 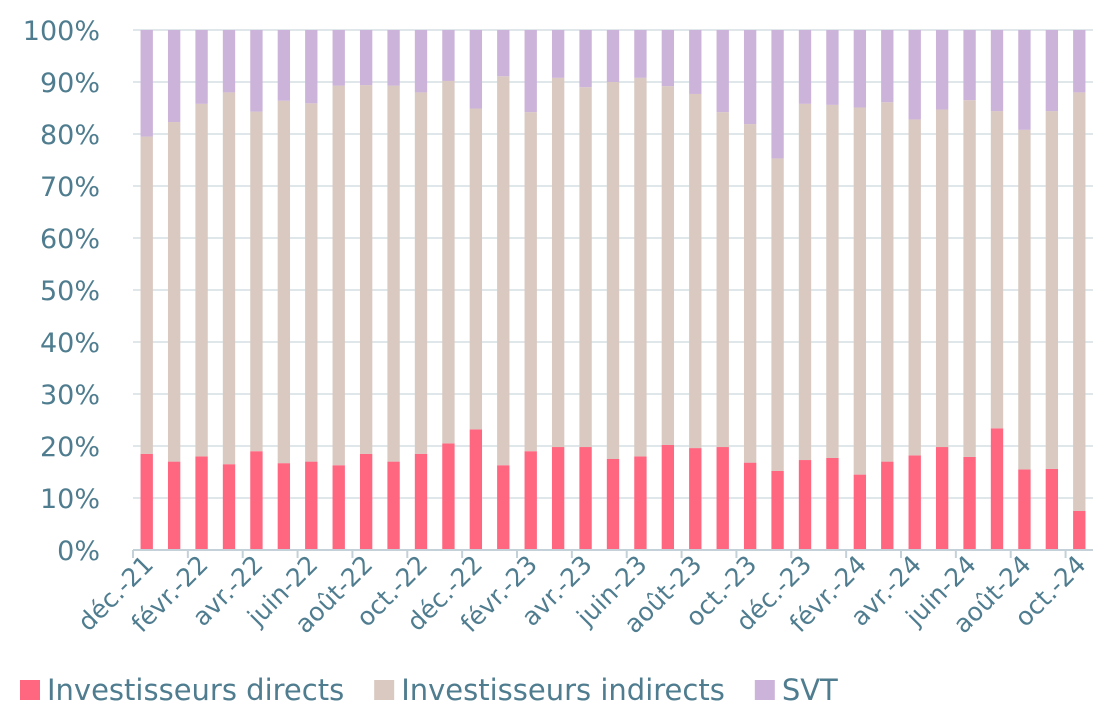 I want to click on y-tick-label: 10%, so click(x=70, y=499).